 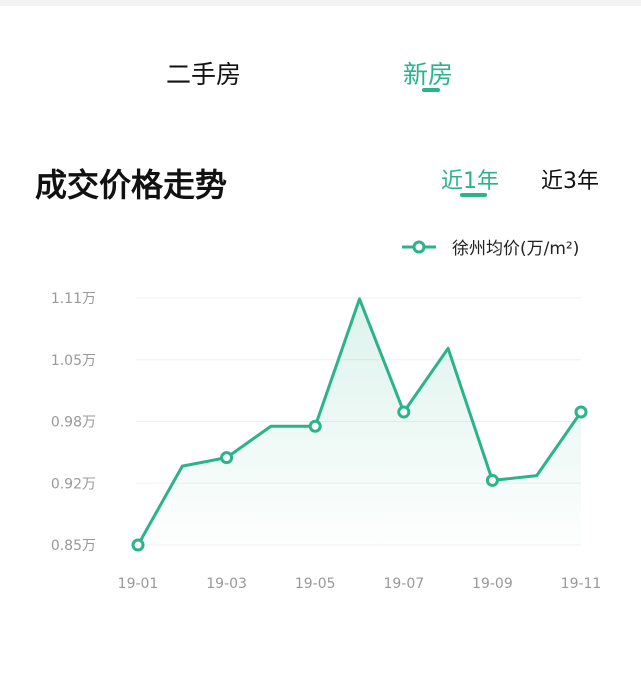 I want to click on y-tick-label: 0.92万, so click(x=73, y=484).